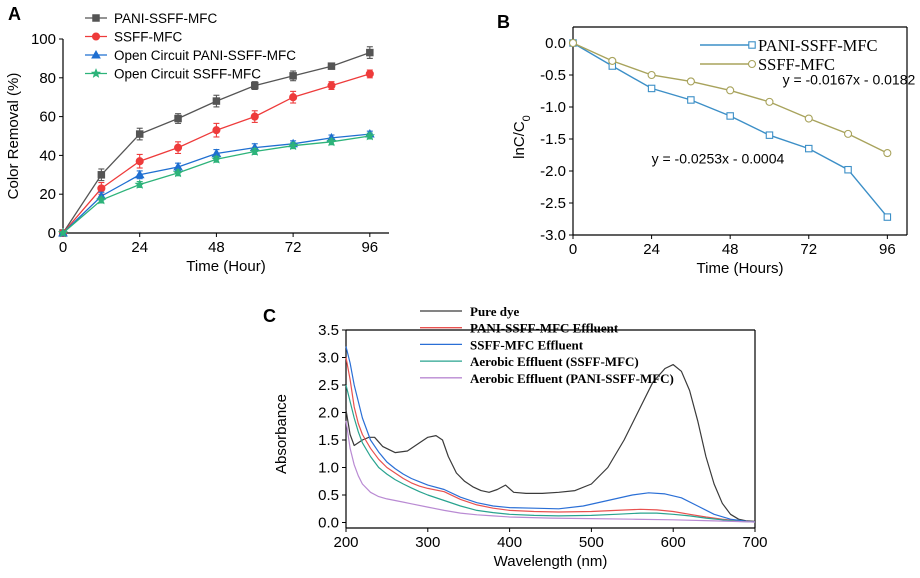  Describe the element at coordinates (553, 171) in the screenshot. I see `y-tick-label: -2.0` at that location.